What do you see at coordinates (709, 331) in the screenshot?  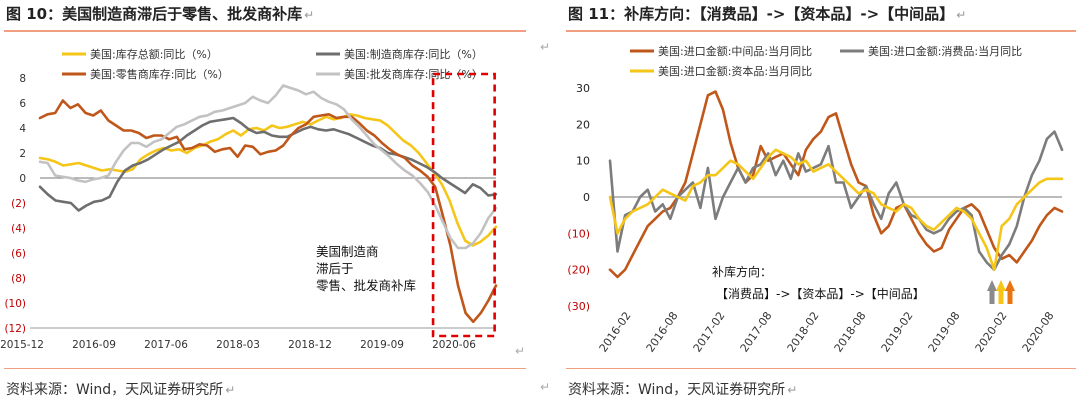 I see `x-tick-label: 2017-02` at bounding box center [709, 331].